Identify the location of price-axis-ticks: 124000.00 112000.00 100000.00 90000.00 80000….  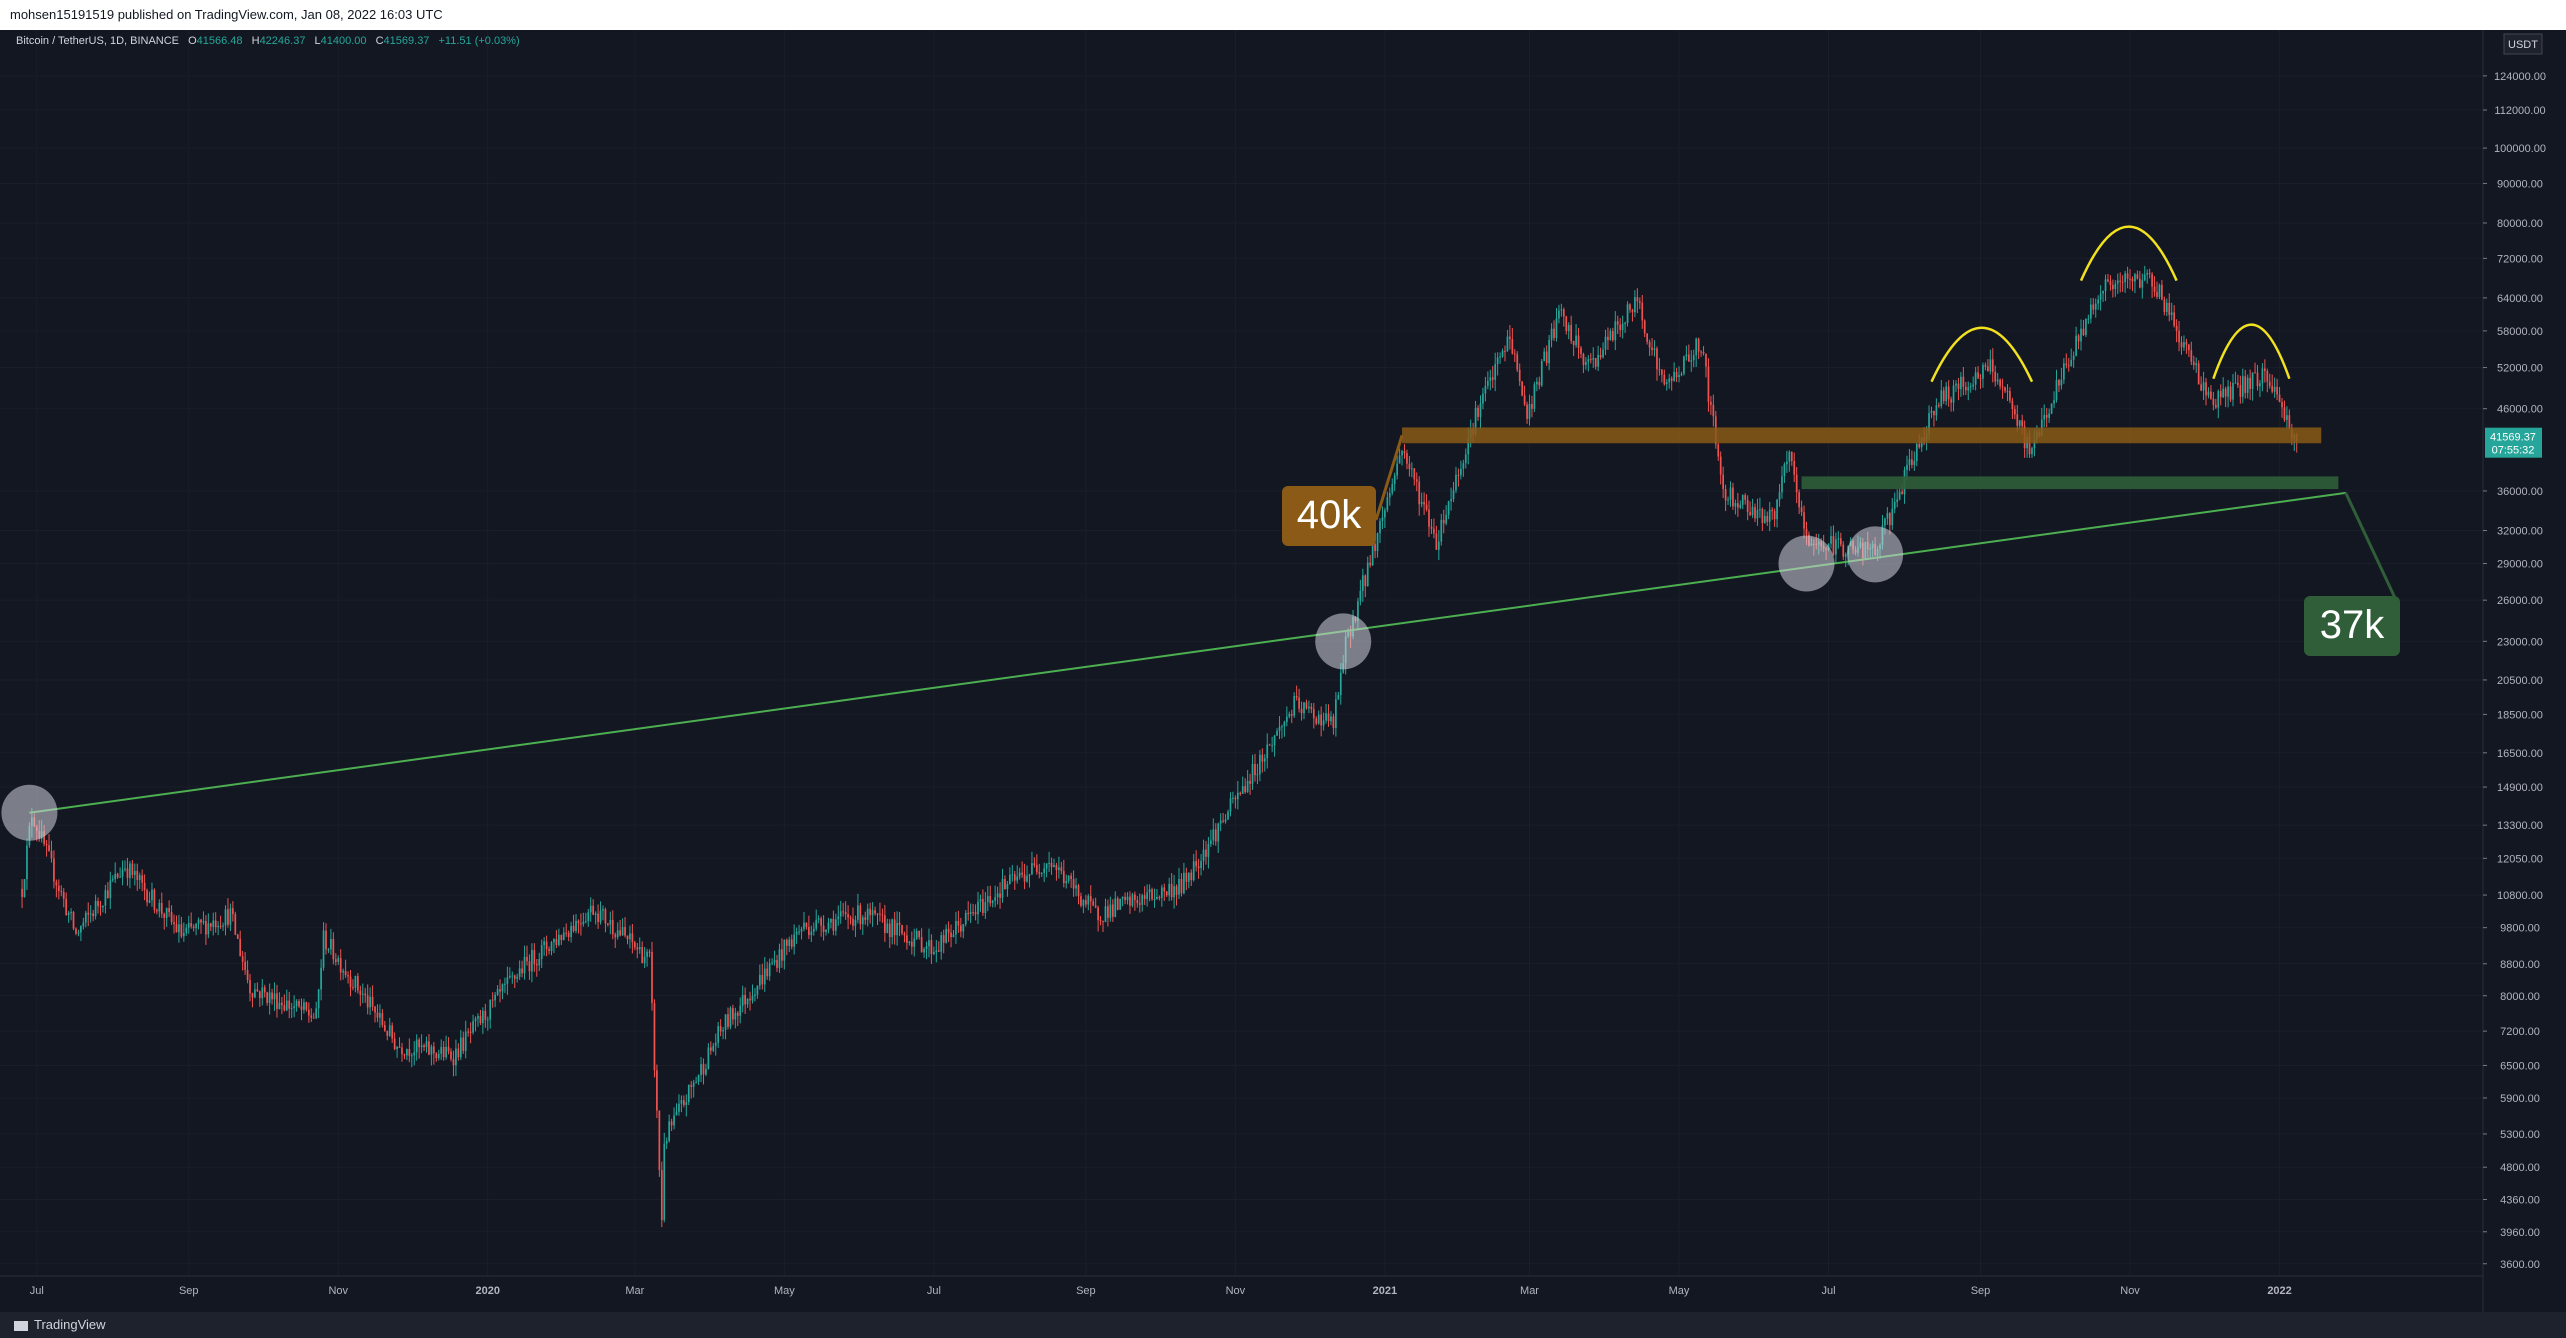
(2514, 671).